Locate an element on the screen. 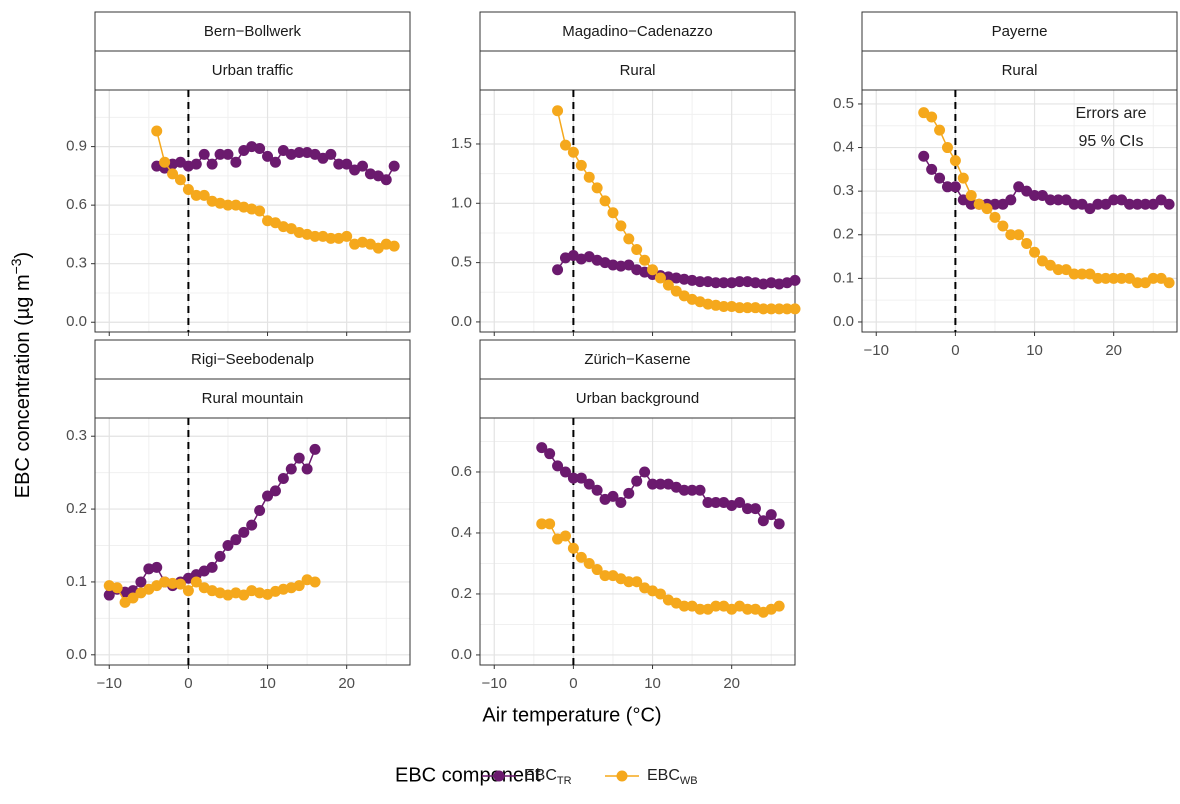 Image resolution: width=1180 pixels, height=804 pixels. y-tick-label: 0.5 is located at coordinates (843, 103).